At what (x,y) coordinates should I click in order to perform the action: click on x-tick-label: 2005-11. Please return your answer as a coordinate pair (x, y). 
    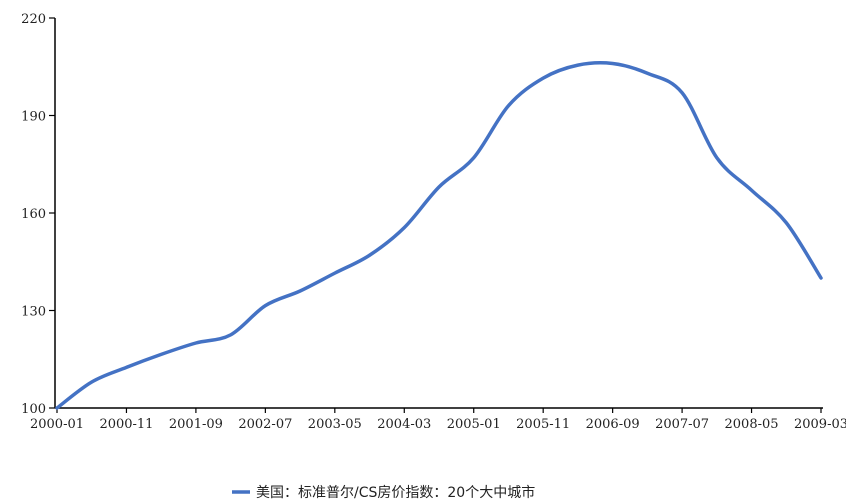
    Looking at the image, I should click on (543, 424).